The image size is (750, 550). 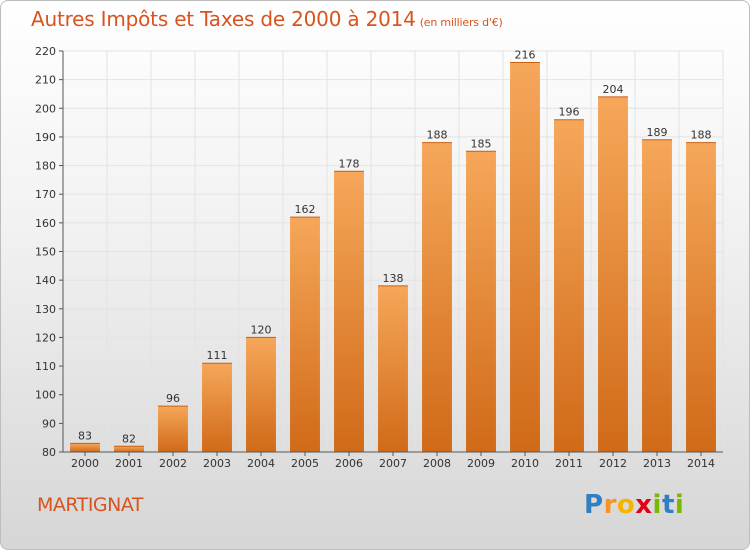 I want to click on y-tick-label: 110, so click(x=45, y=366).